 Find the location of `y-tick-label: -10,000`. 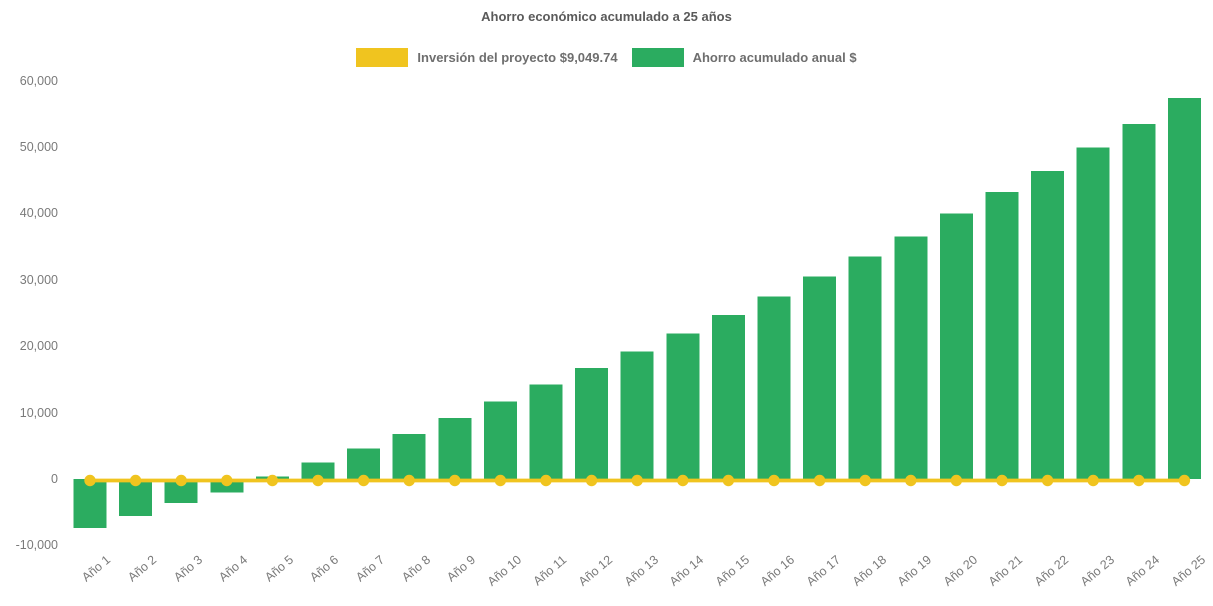

y-tick-label: -10,000 is located at coordinates (36, 545).